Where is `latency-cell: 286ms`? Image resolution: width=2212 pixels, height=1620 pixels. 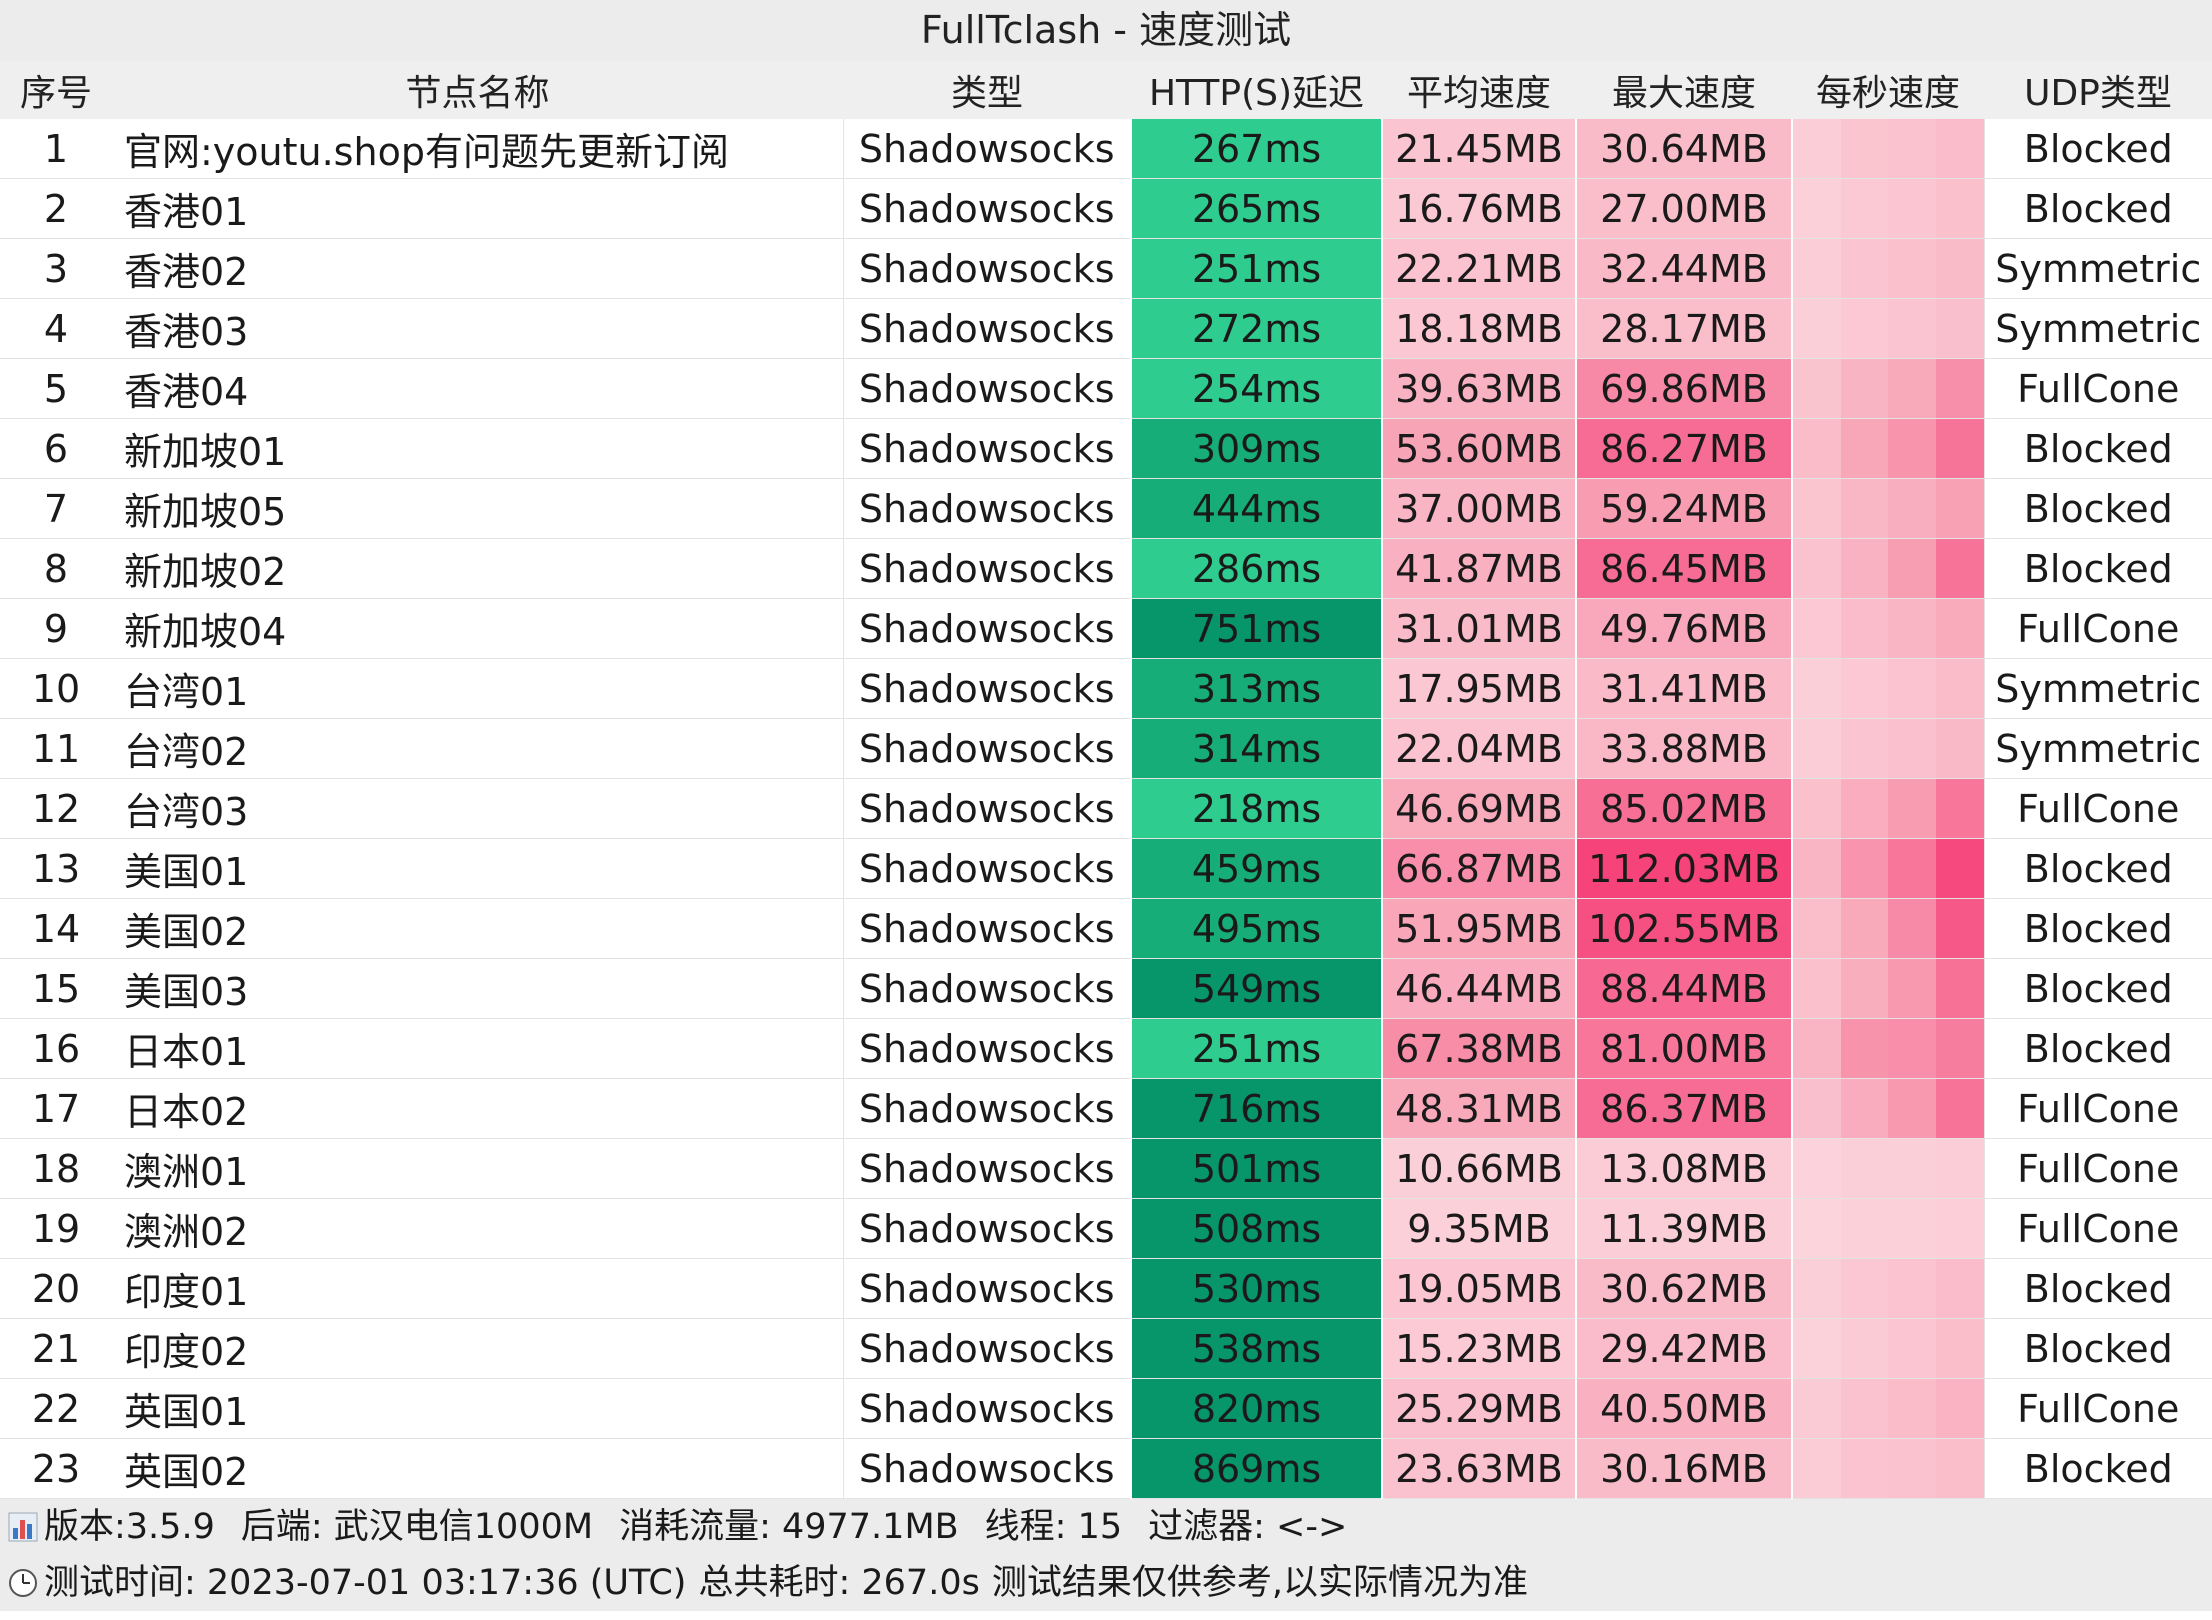 latency-cell: 286ms is located at coordinates (1256, 568).